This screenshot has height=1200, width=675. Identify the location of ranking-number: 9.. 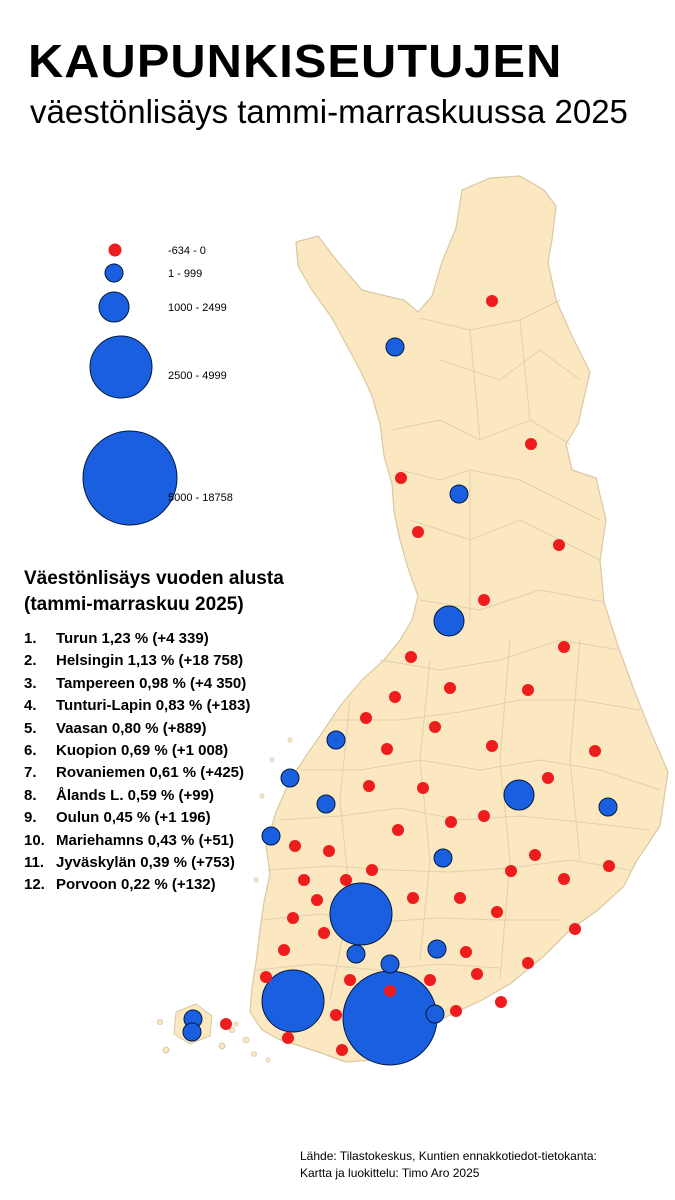
(30, 818).